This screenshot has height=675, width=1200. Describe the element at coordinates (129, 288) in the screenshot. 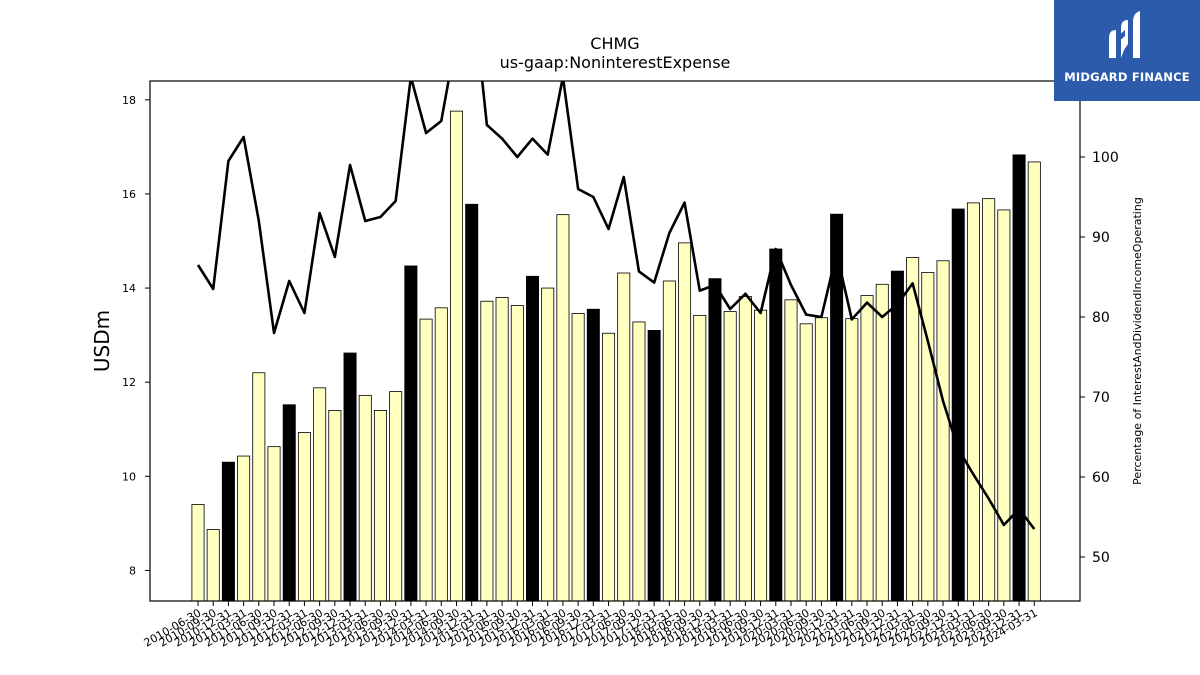

I see `y-tick-label: 14` at that location.